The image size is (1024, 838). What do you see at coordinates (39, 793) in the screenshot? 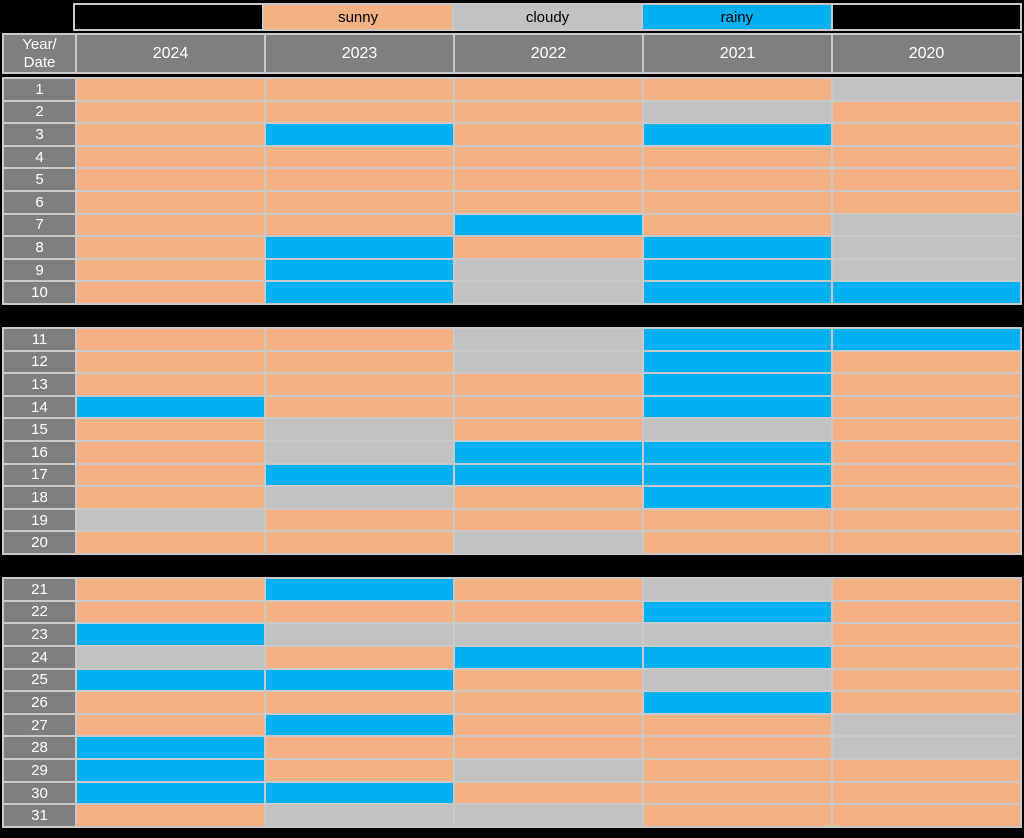
I see `date-label: 30` at bounding box center [39, 793].